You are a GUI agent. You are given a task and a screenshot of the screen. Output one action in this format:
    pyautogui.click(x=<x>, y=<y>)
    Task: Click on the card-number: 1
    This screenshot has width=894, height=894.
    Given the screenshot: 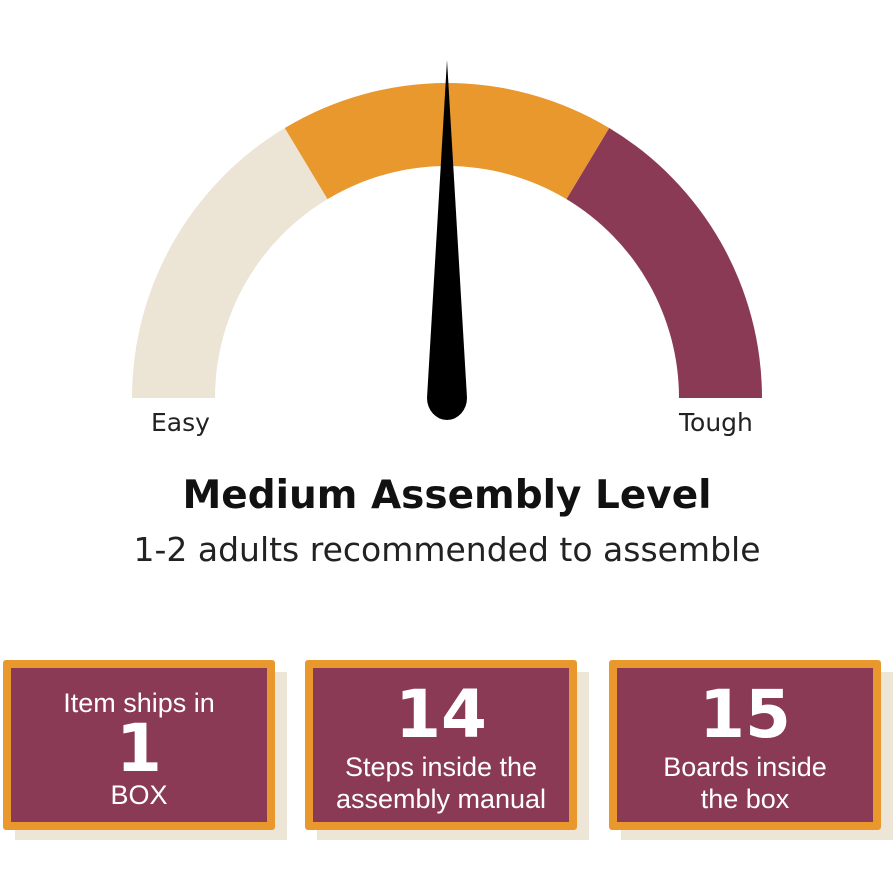 What is the action you would take?
    pyautogui.click(x=139, y=748)
    